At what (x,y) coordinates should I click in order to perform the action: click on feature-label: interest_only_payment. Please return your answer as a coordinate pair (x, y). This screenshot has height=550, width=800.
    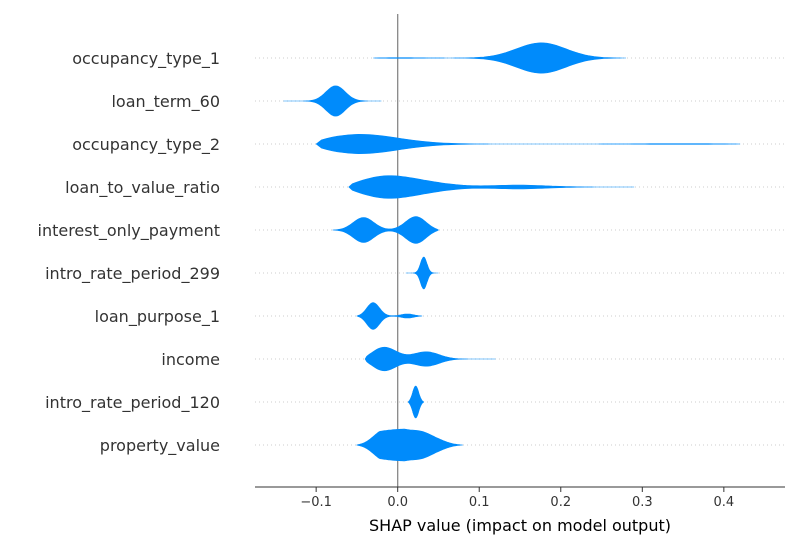
    Looking at the image, I should click on (129, 231).